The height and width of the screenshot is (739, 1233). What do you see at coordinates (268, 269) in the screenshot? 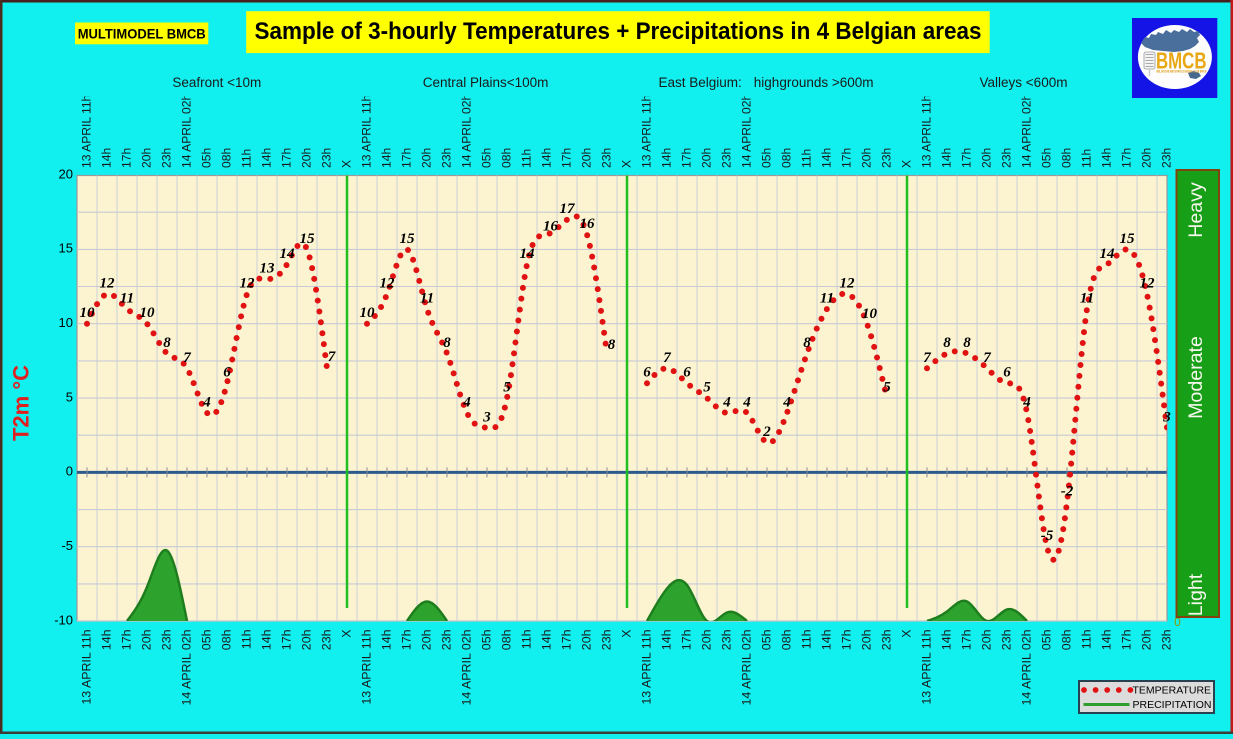
I see `svg-text: 13` at bounding box center [268, 269].